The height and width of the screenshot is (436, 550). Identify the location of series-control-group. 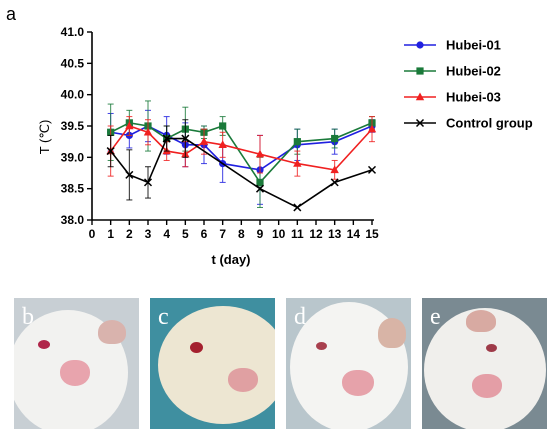
(241, 165).